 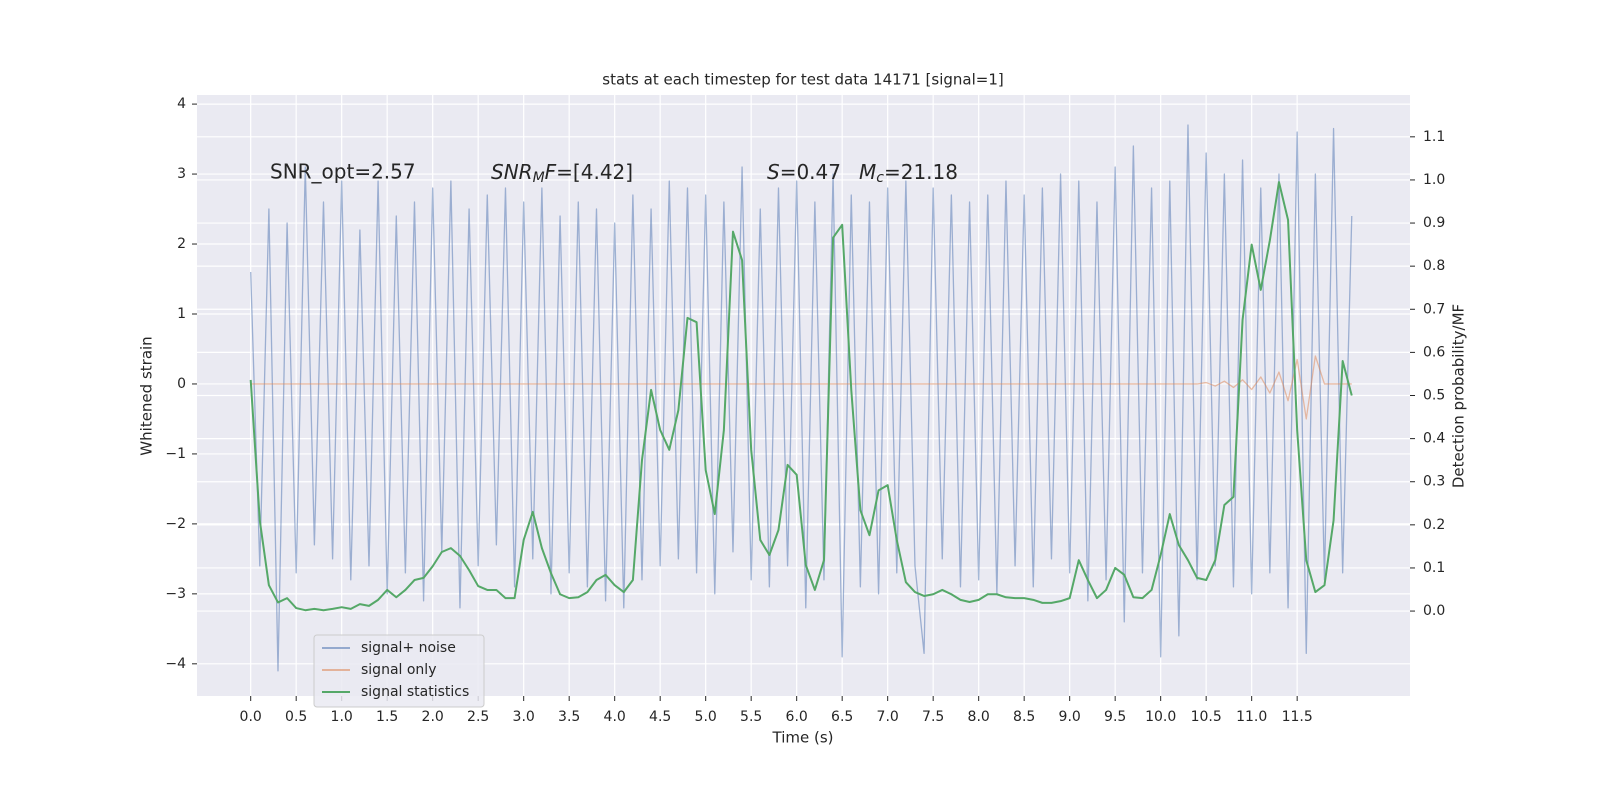 I want to click on y2-tick-label: 0.4, so click(x=1434, y=439).